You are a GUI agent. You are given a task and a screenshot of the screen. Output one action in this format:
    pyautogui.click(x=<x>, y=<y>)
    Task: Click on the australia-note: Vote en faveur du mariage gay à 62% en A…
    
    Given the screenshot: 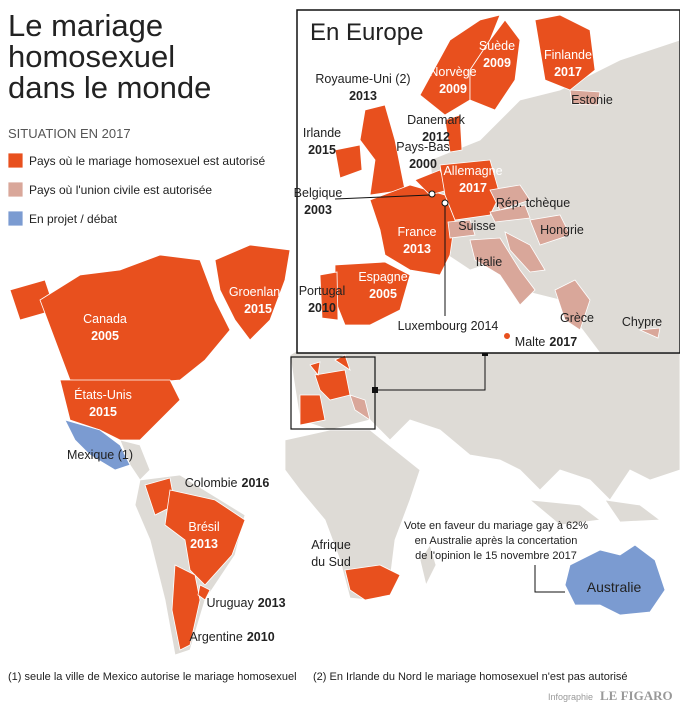 What is the action you would take?
    pyautogui.click(x=496, y=541)
    